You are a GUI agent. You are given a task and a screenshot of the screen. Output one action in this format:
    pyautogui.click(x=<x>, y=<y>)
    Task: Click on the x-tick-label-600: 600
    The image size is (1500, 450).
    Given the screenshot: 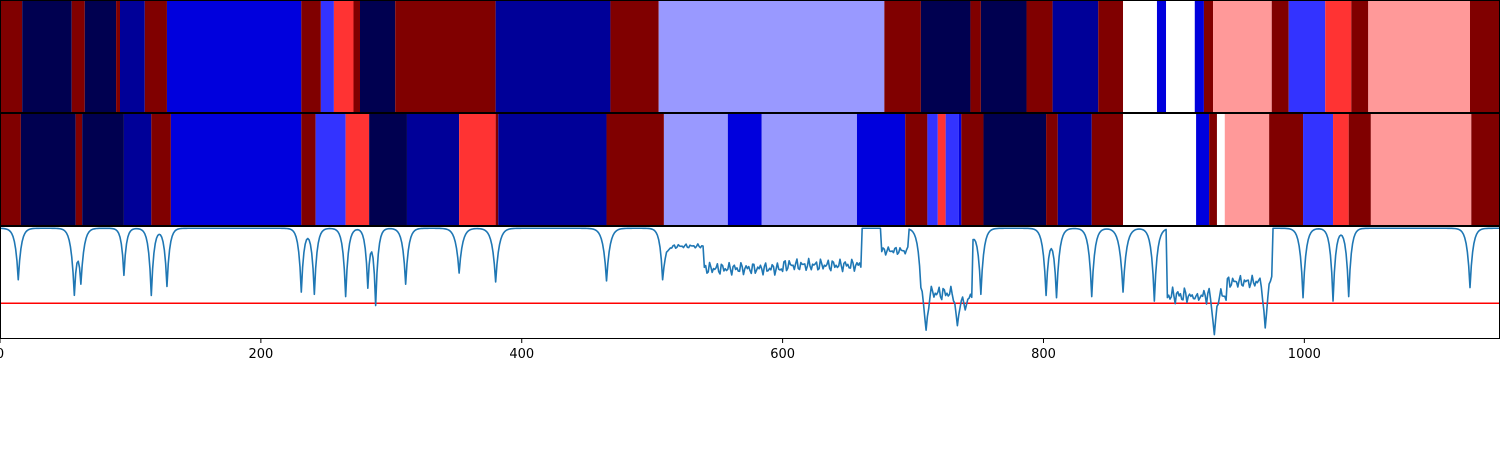 What is the action you would take?
    pyautogui.click(x=782, y=354)
    